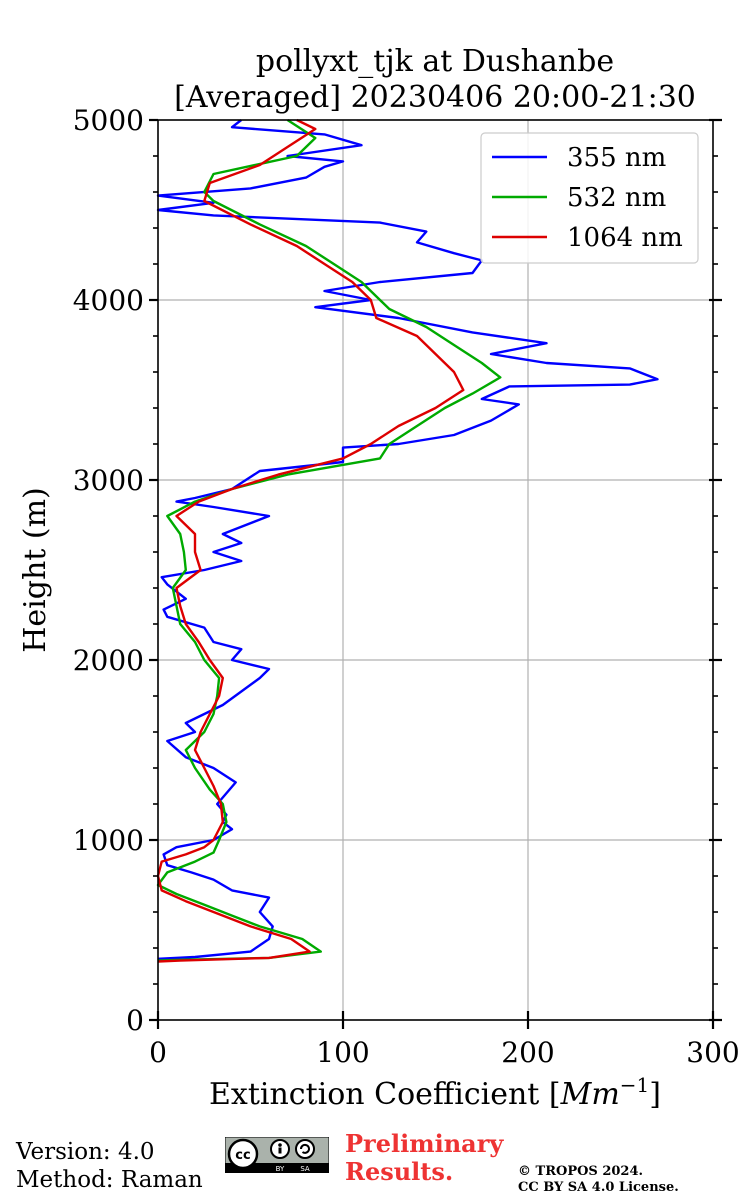 This screenshot has height=1200, width=750. What do you see at coordinates (598, 1187) in the screenshot?
I see `copyright-line2: CC BY SA 4.0 License.` at bounding box center [598, 1187].